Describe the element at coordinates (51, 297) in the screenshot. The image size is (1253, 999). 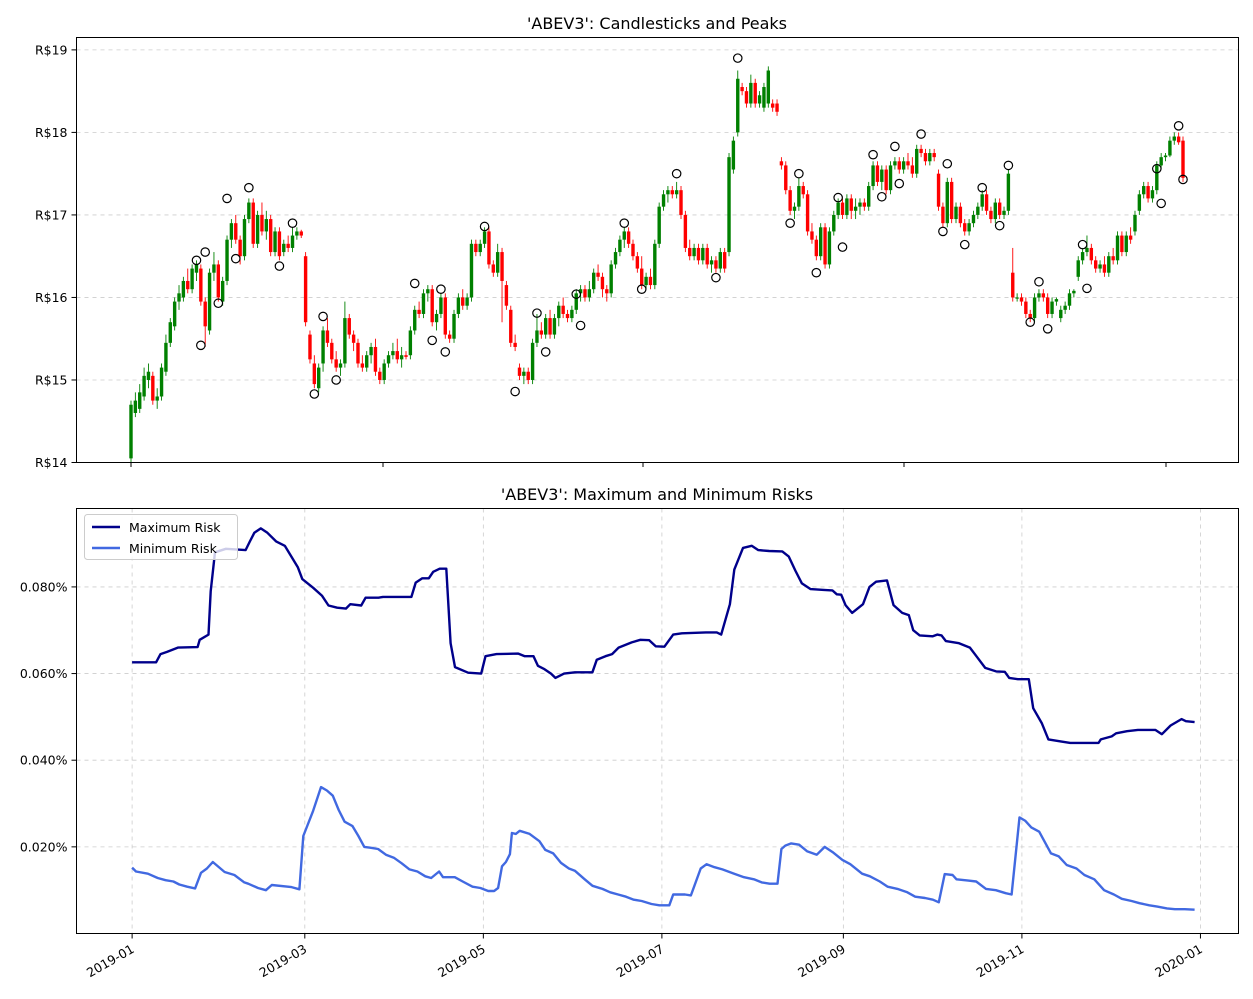
I see `candlestick-y-tick-label: R$16` at that location.